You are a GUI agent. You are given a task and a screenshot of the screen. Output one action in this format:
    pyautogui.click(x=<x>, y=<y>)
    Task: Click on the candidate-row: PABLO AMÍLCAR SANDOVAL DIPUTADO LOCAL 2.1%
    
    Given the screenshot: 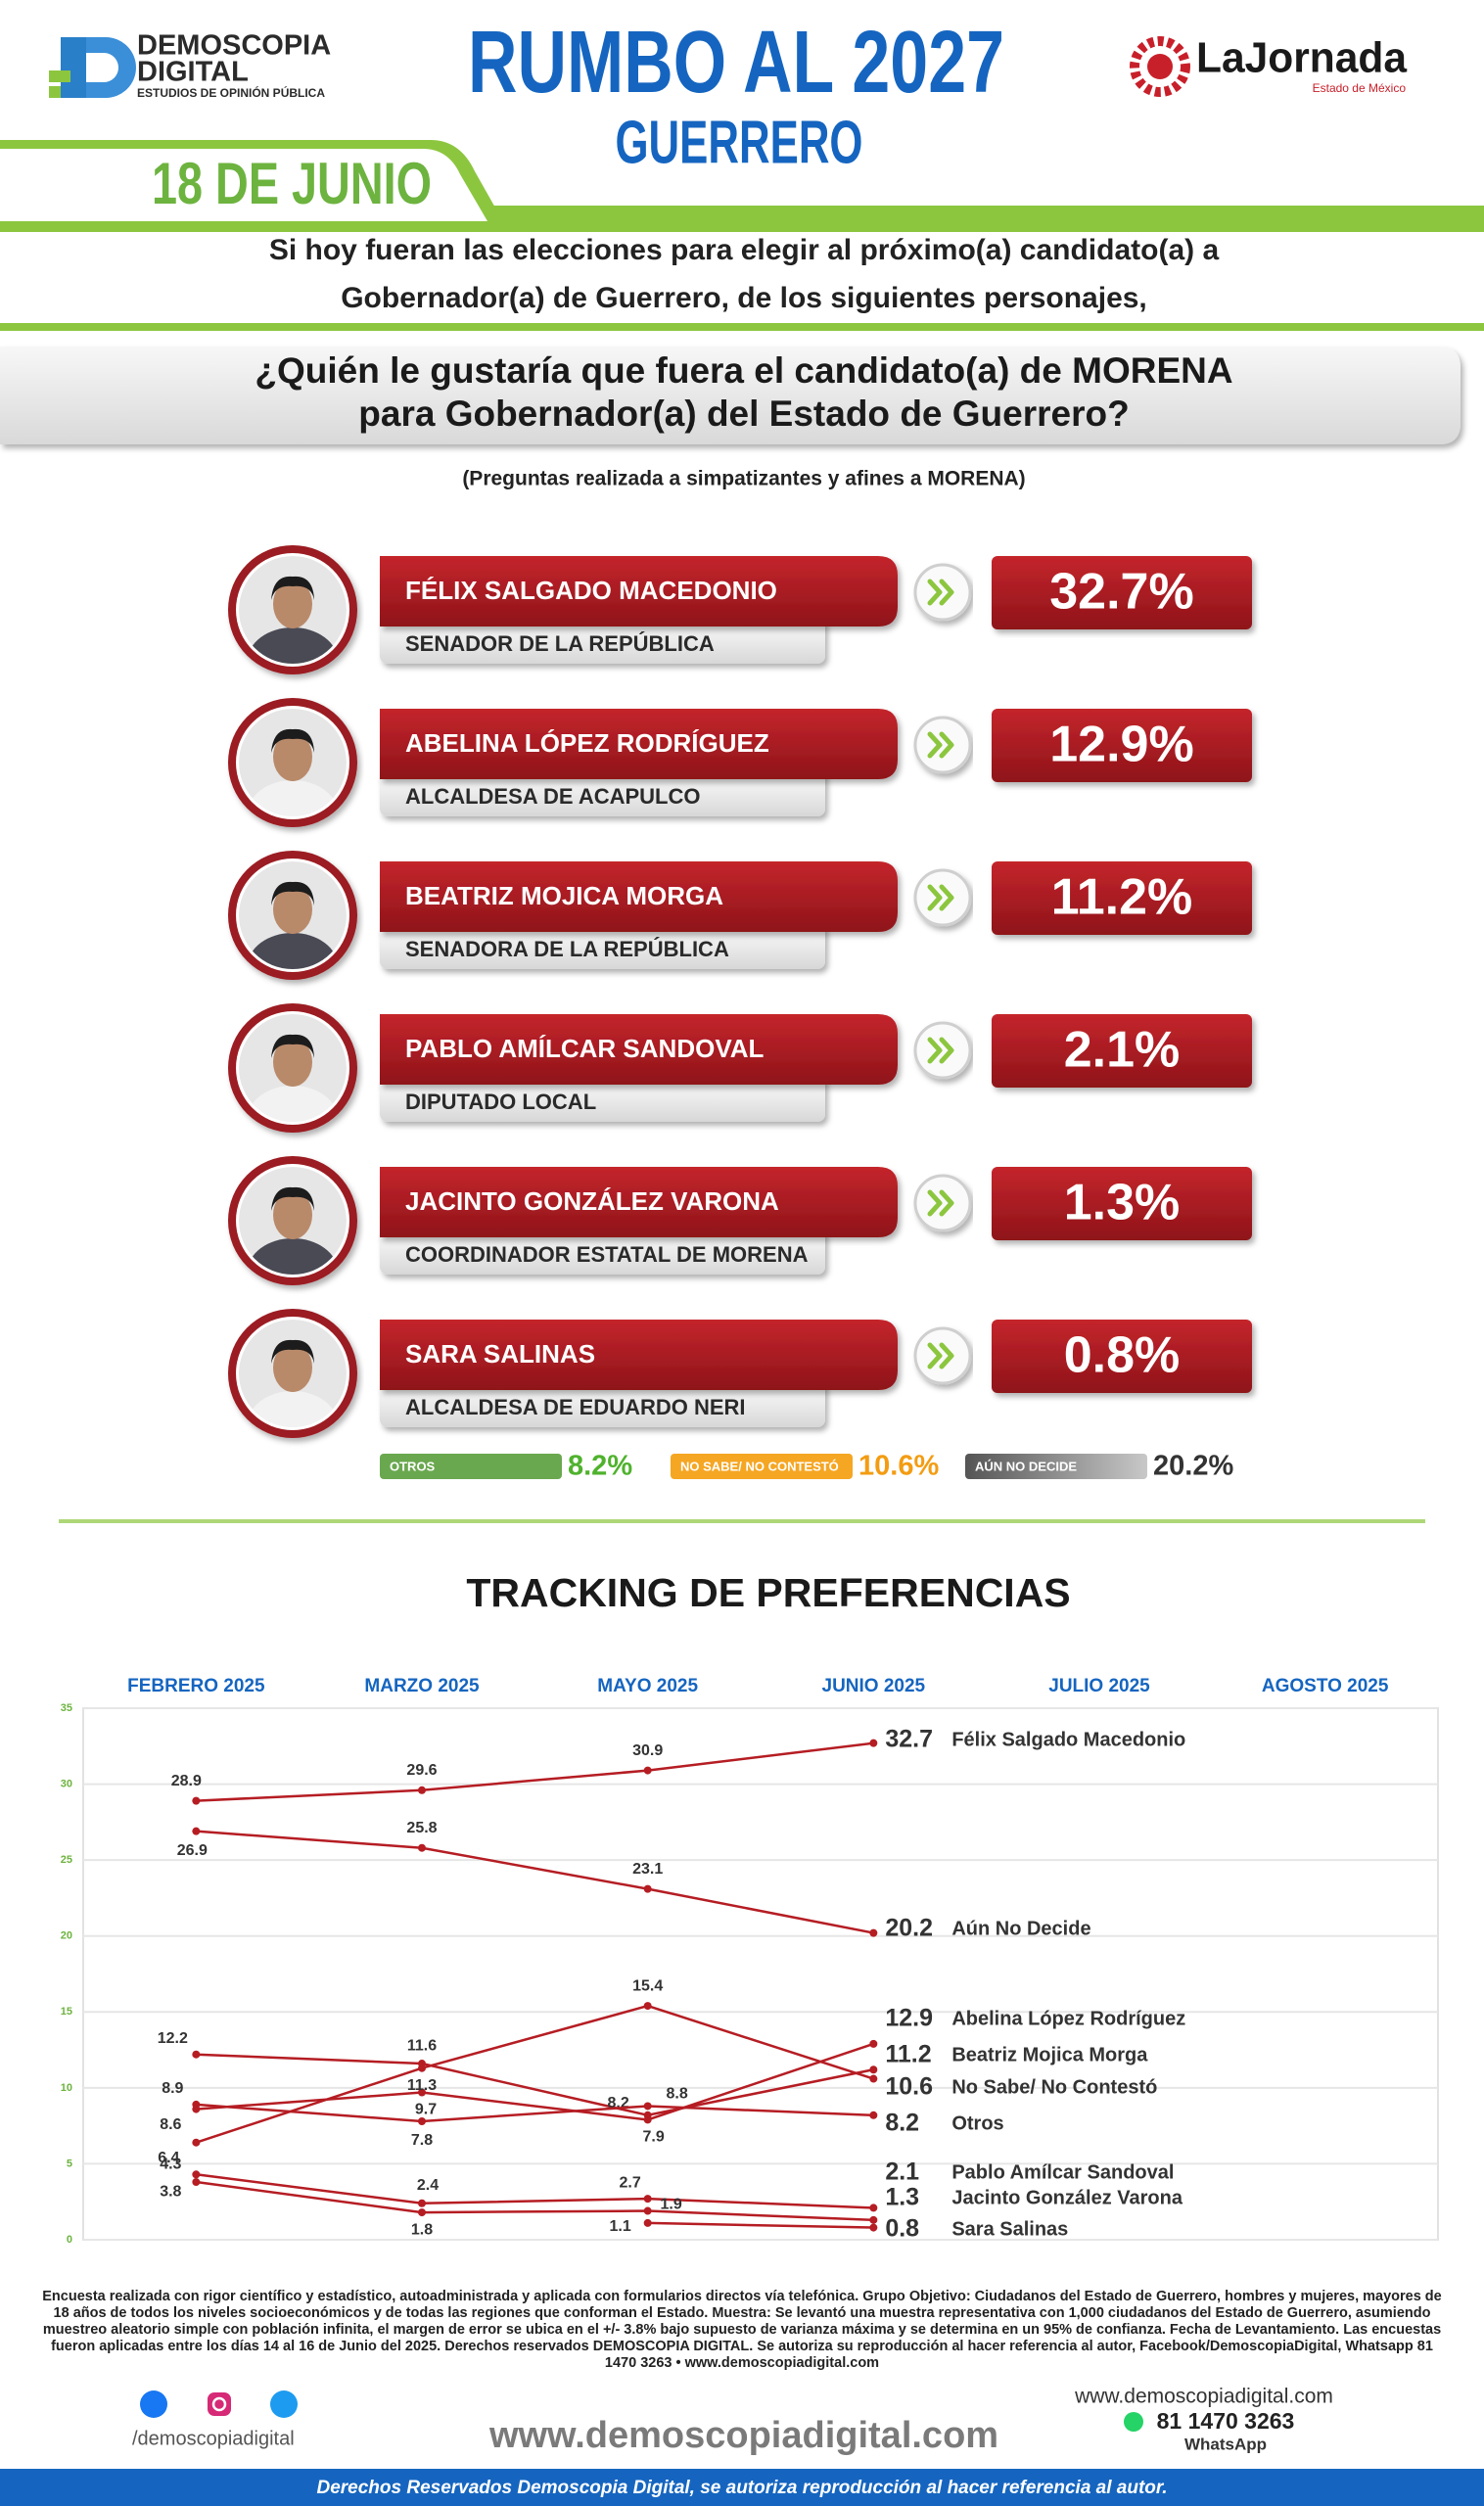 What is the action you would take?
    pyautogui.click(x=740, y=1068)
    